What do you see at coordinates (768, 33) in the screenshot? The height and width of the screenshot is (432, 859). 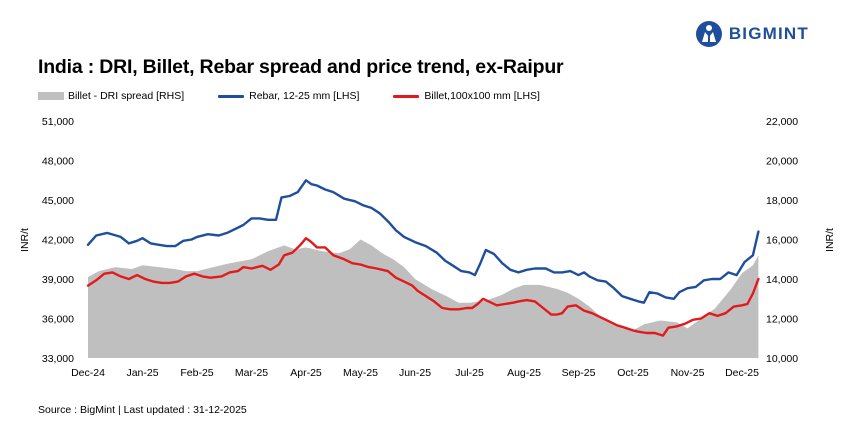 I see `logo-text: BIGMINT` at bounding box center [768, 33].